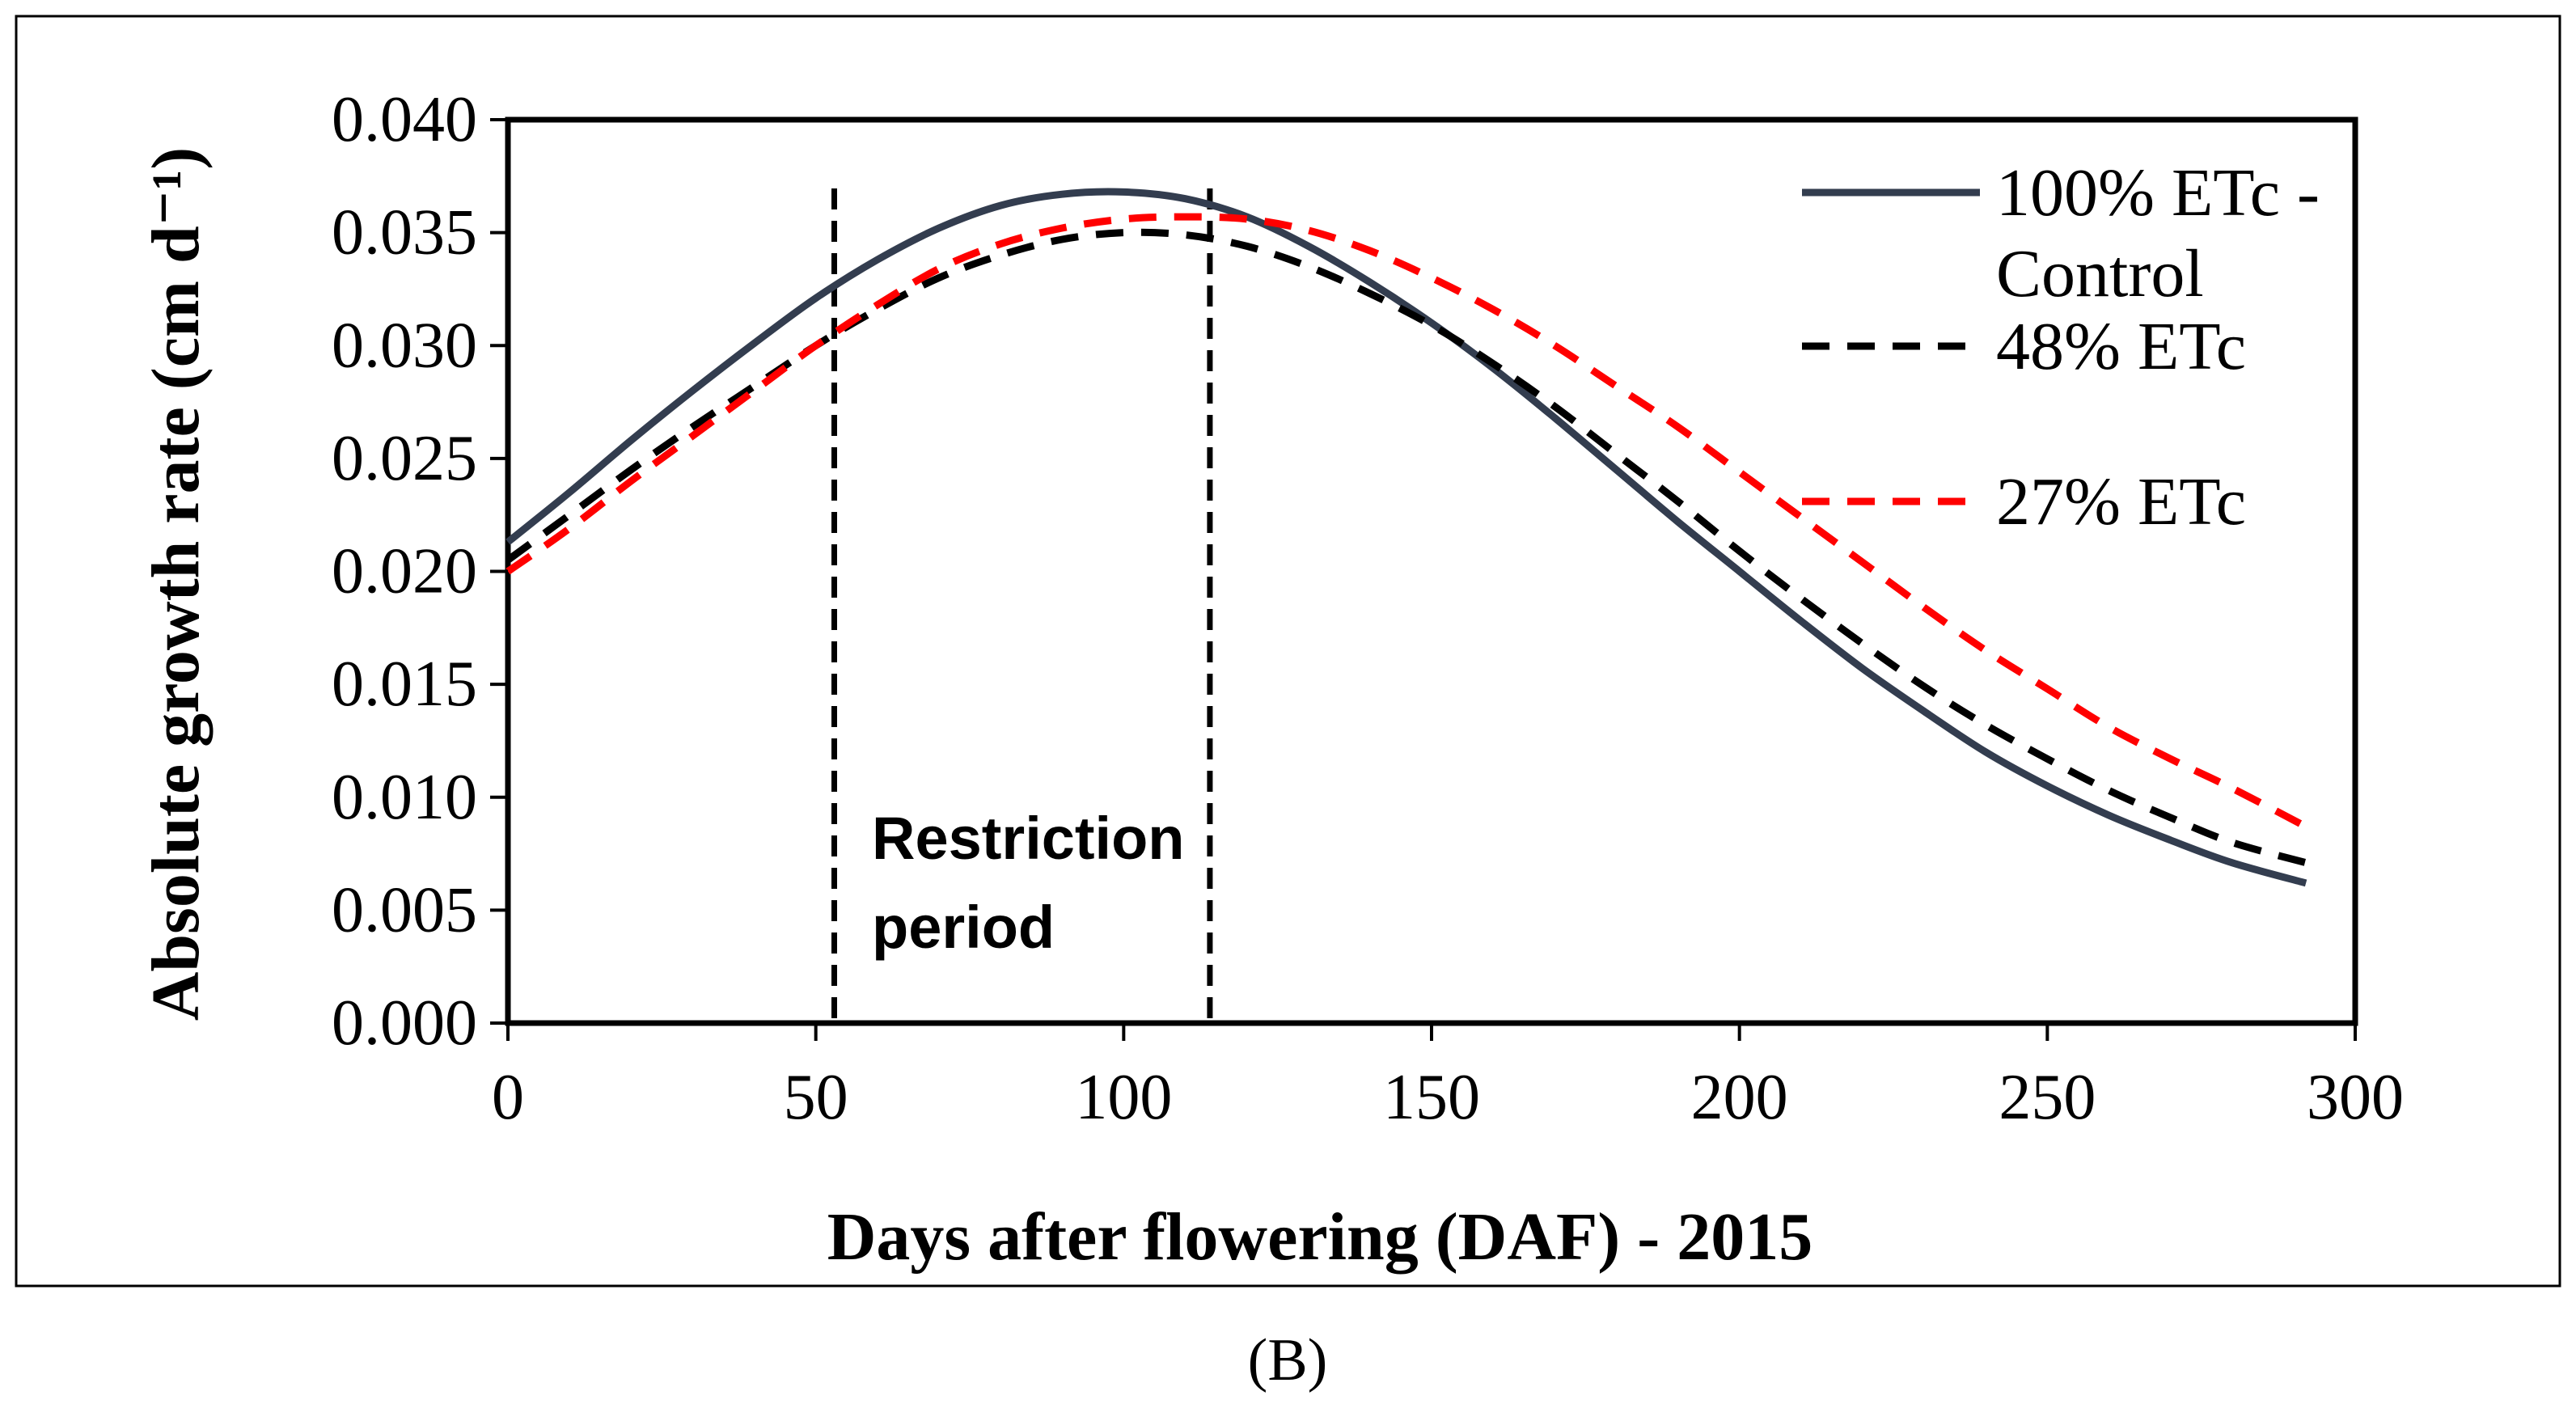 The image size is (2576, 1404). Describe the element at coordinates (405, 458) in the screenshot. I see `y-tick-label: 0.025` at that location.